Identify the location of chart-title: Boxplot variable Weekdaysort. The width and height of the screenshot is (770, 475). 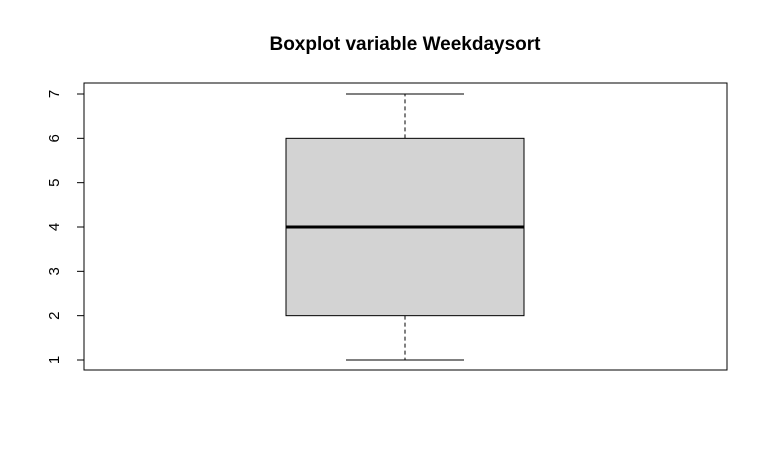
(405, 44).